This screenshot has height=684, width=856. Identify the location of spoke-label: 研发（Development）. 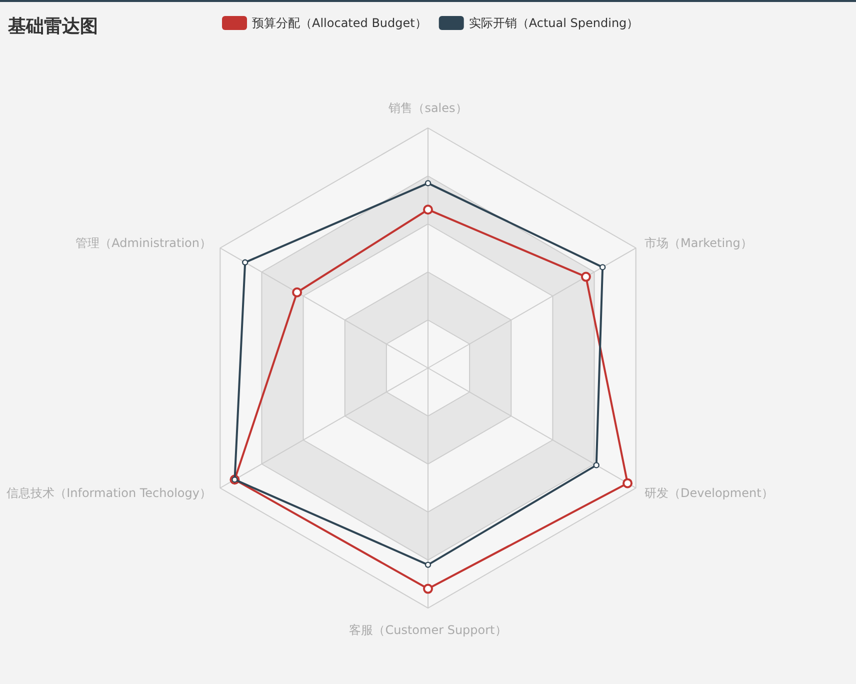
(709, 493).